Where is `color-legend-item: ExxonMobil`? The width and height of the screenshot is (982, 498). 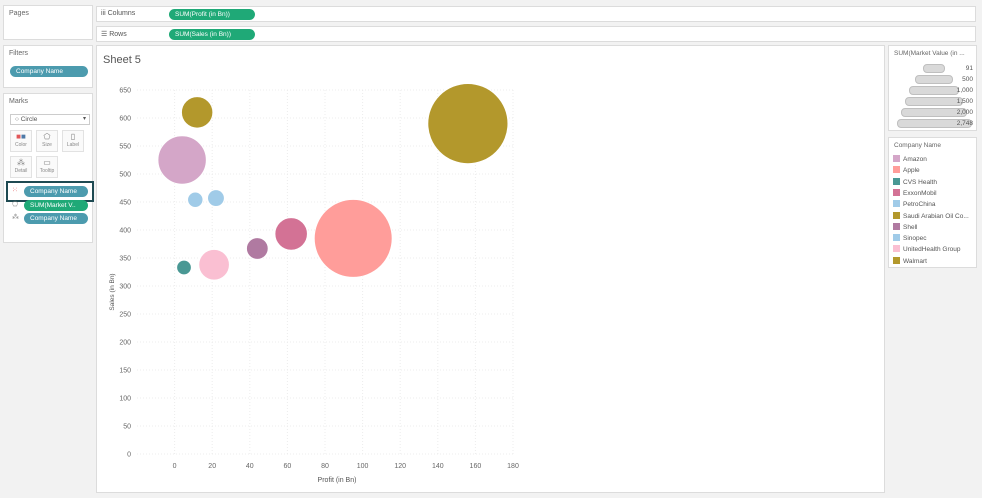 color-legend-item: ExxonMobil is located at coordinates (915, 193).